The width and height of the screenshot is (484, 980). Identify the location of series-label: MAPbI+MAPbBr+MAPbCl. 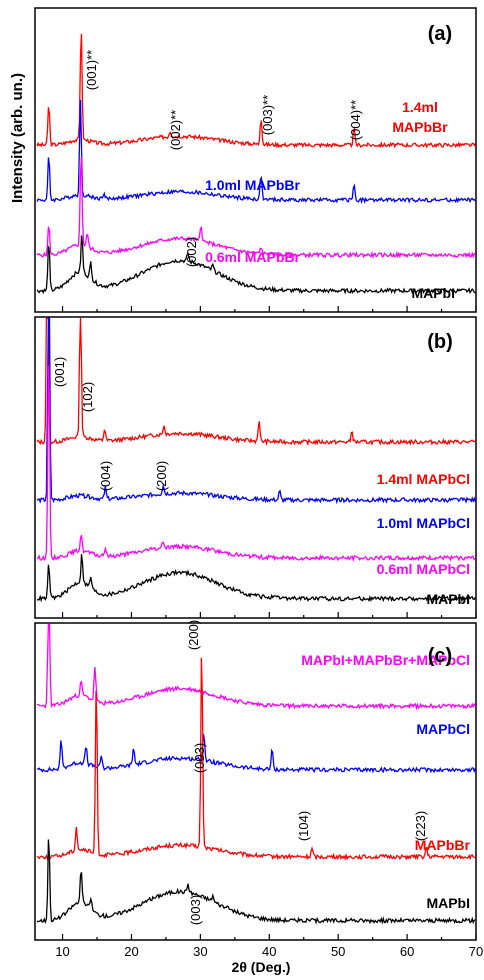
(385, 660).